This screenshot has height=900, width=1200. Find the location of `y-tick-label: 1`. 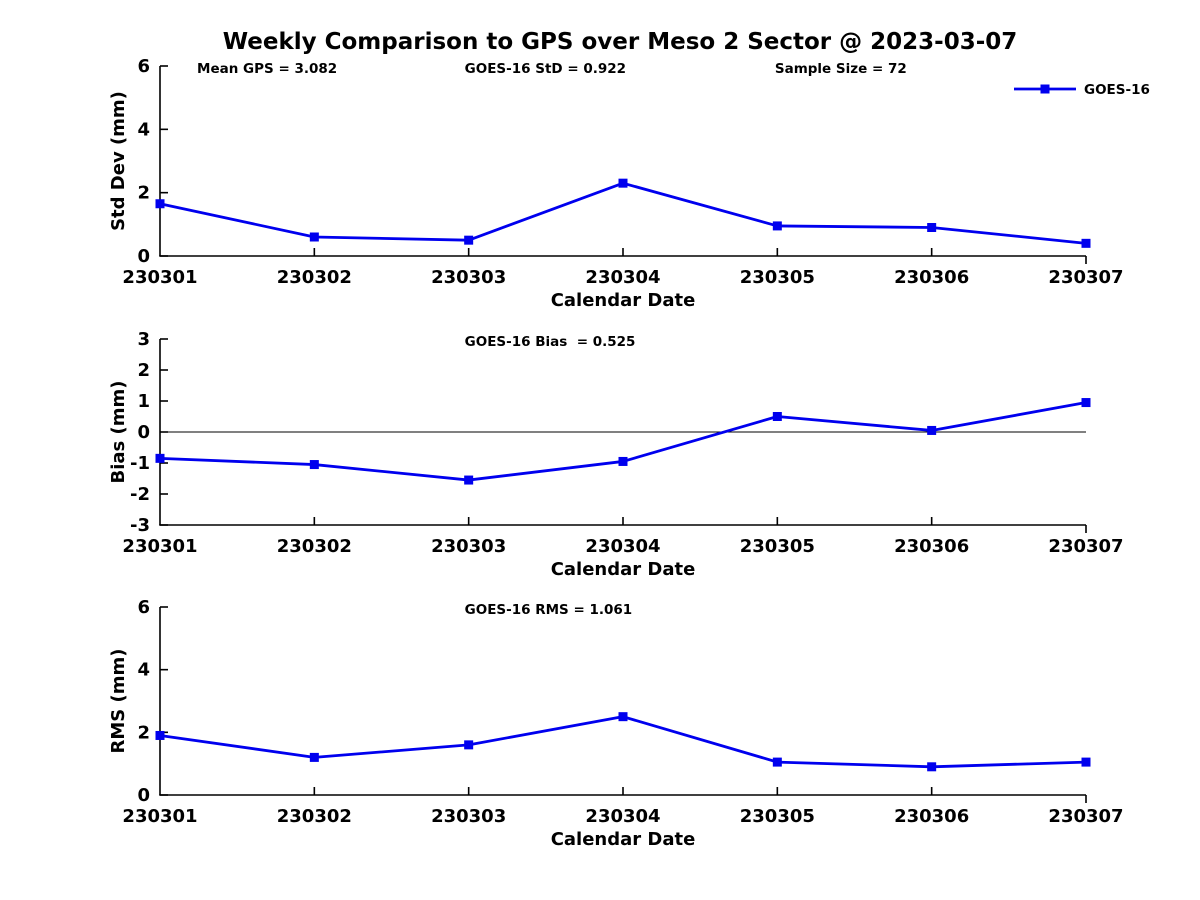

y-tick-label: 1 is located at coordinates (143, 401).